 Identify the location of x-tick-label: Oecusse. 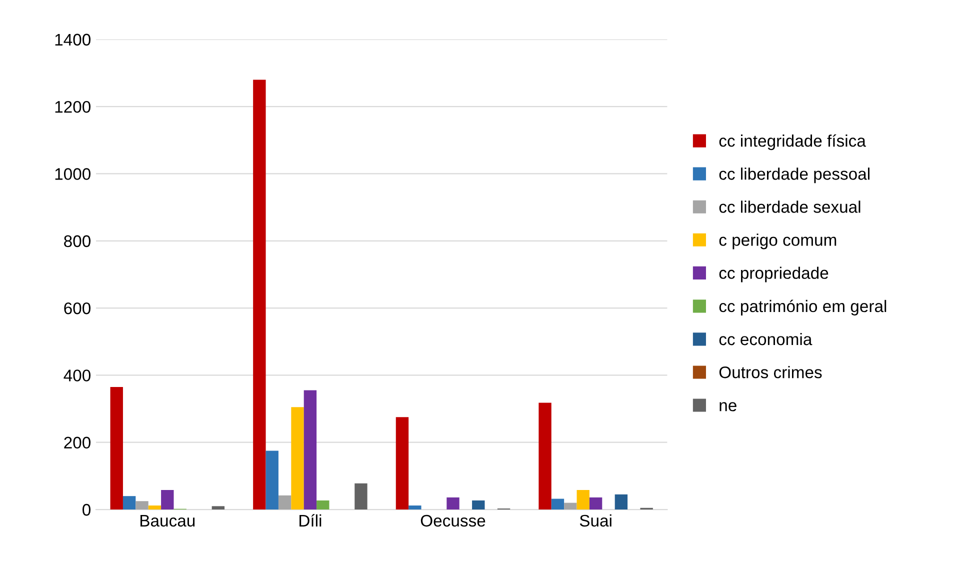
(453, 520).